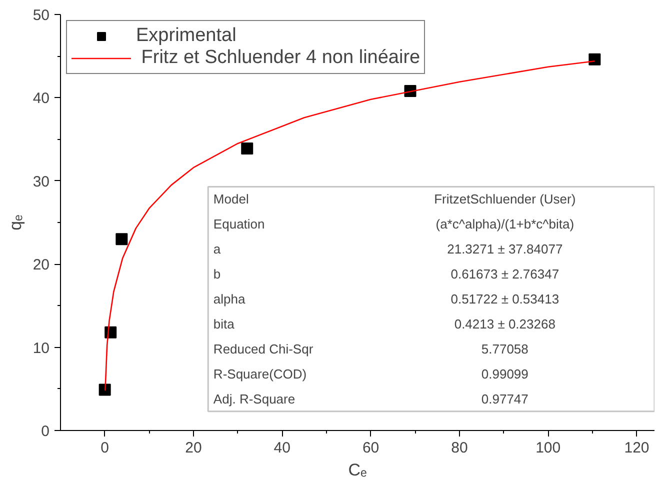 The width and height of the screenshot is (668, 482). Describe the element at coordinates (254, 398) in the screenshot. I see `annotation: Adj. R-Square` at that location.